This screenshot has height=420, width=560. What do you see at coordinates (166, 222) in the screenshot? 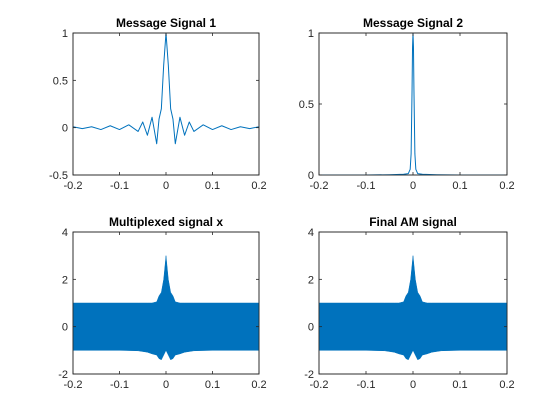
I see `chart-title-multiplexed-signal-x: Multiplexed signal x` at bounding box center [166, 222].